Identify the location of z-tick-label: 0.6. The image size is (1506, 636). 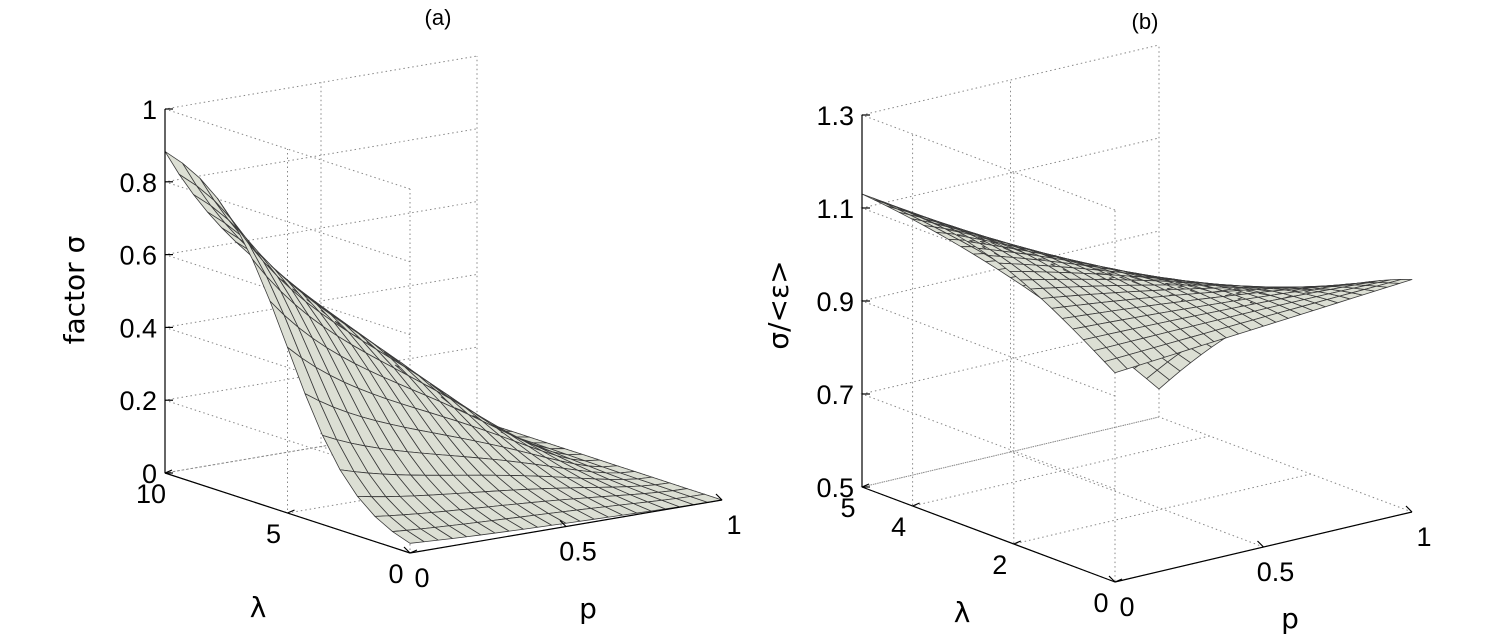
(138, 256).